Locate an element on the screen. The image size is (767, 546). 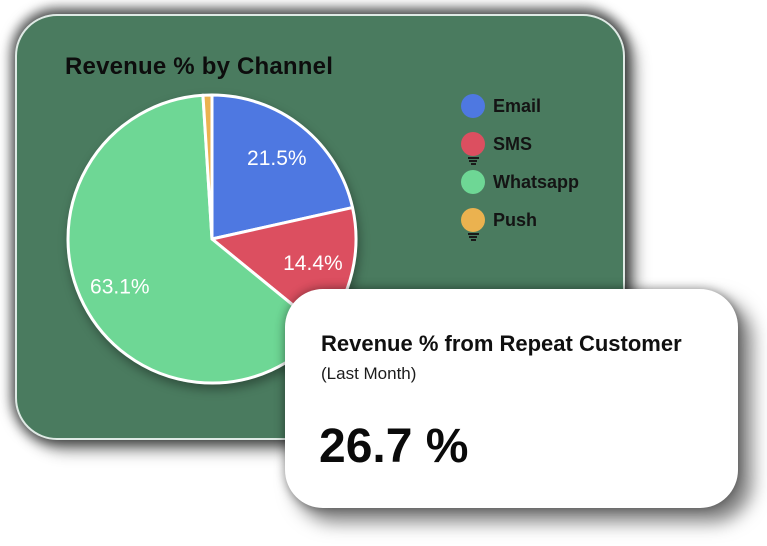
pie-percent-label-sms: 14.4% is located at coordinates (313, 263).